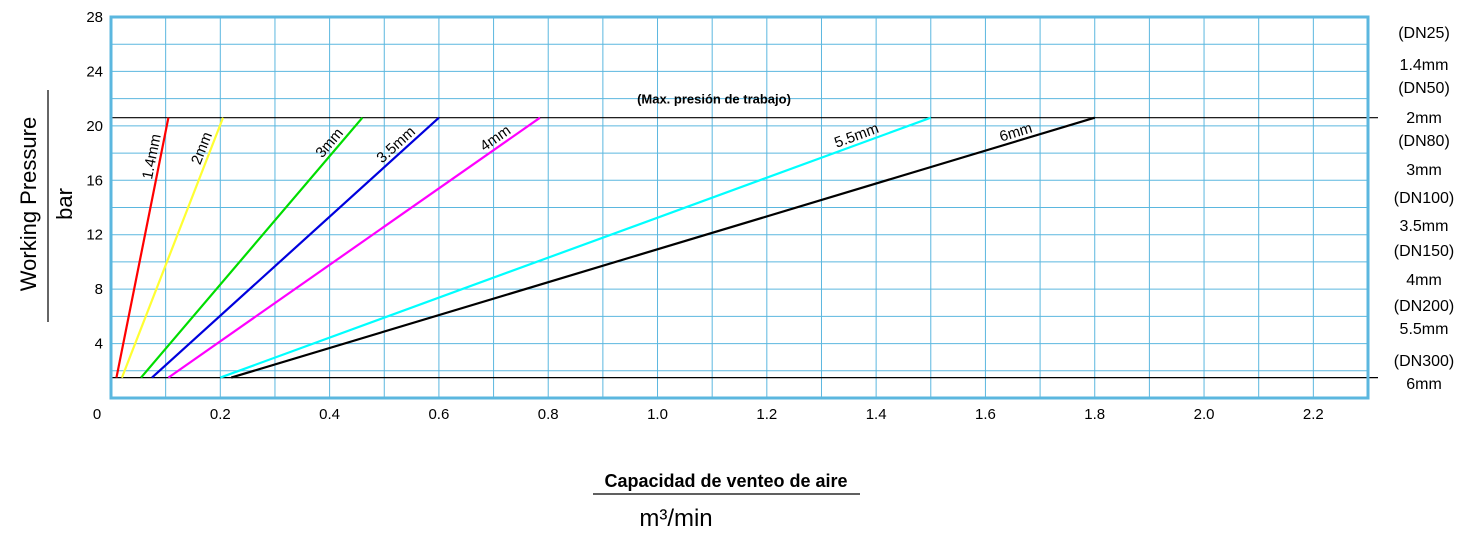 The height and width of the screenshot is (534, 1477). What do you see at coordinates (64, 204) in the screenshot?
I see `y-axis-unit: bar` at bounding box center [64, 204].